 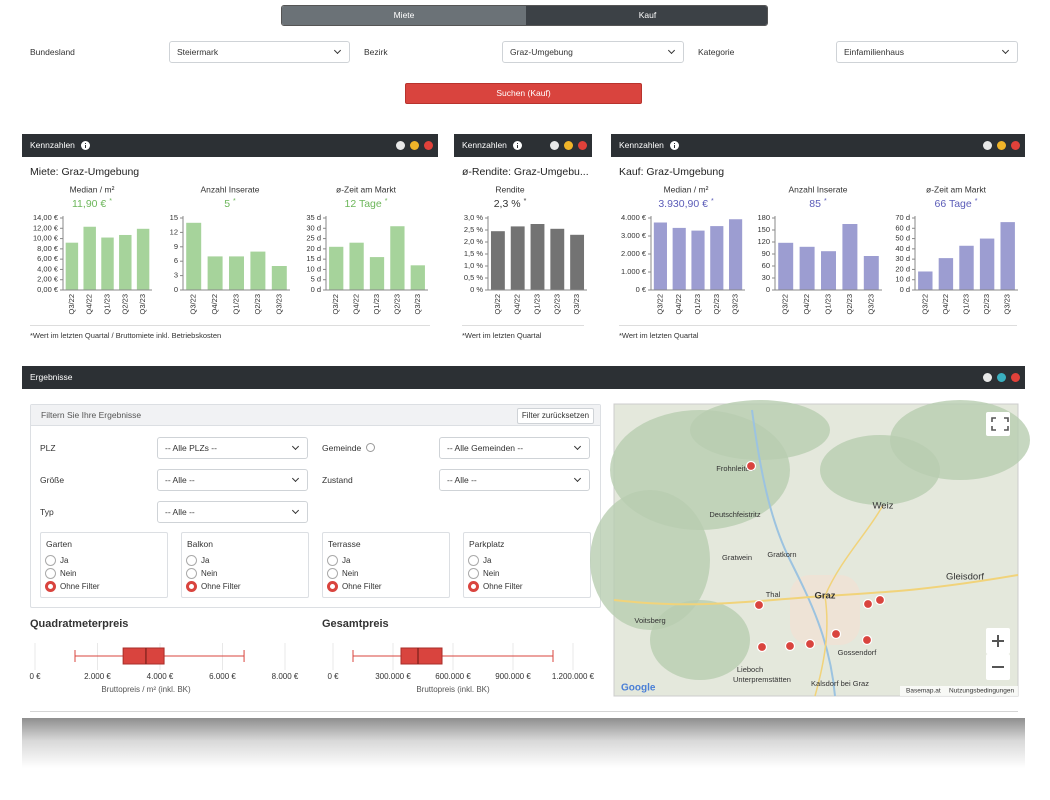 I want to click on select-value: Graz-Umgebung, so click(x=541, y=52).